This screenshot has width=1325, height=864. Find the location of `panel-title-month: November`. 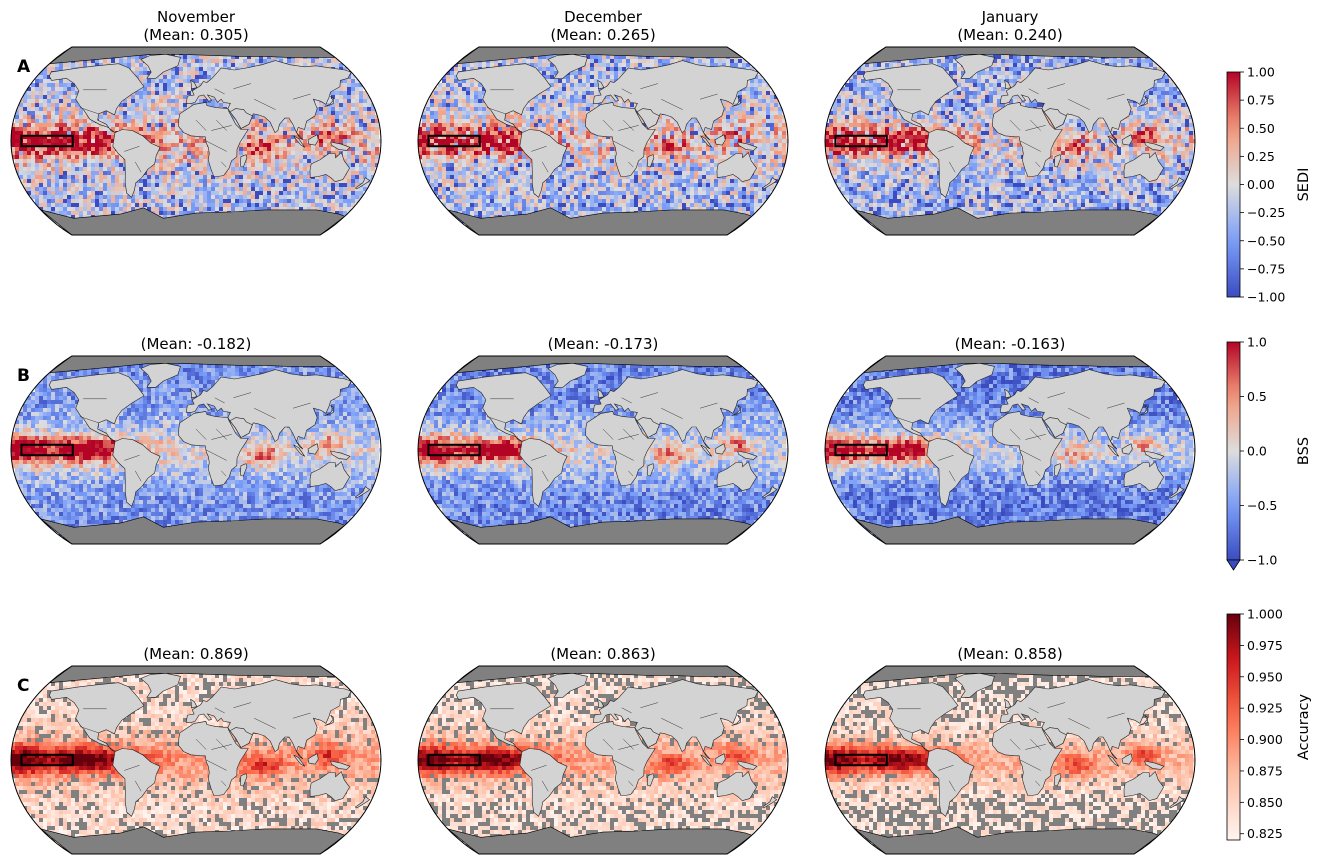

panel-title-month: November is located at coordinates (196, 17).